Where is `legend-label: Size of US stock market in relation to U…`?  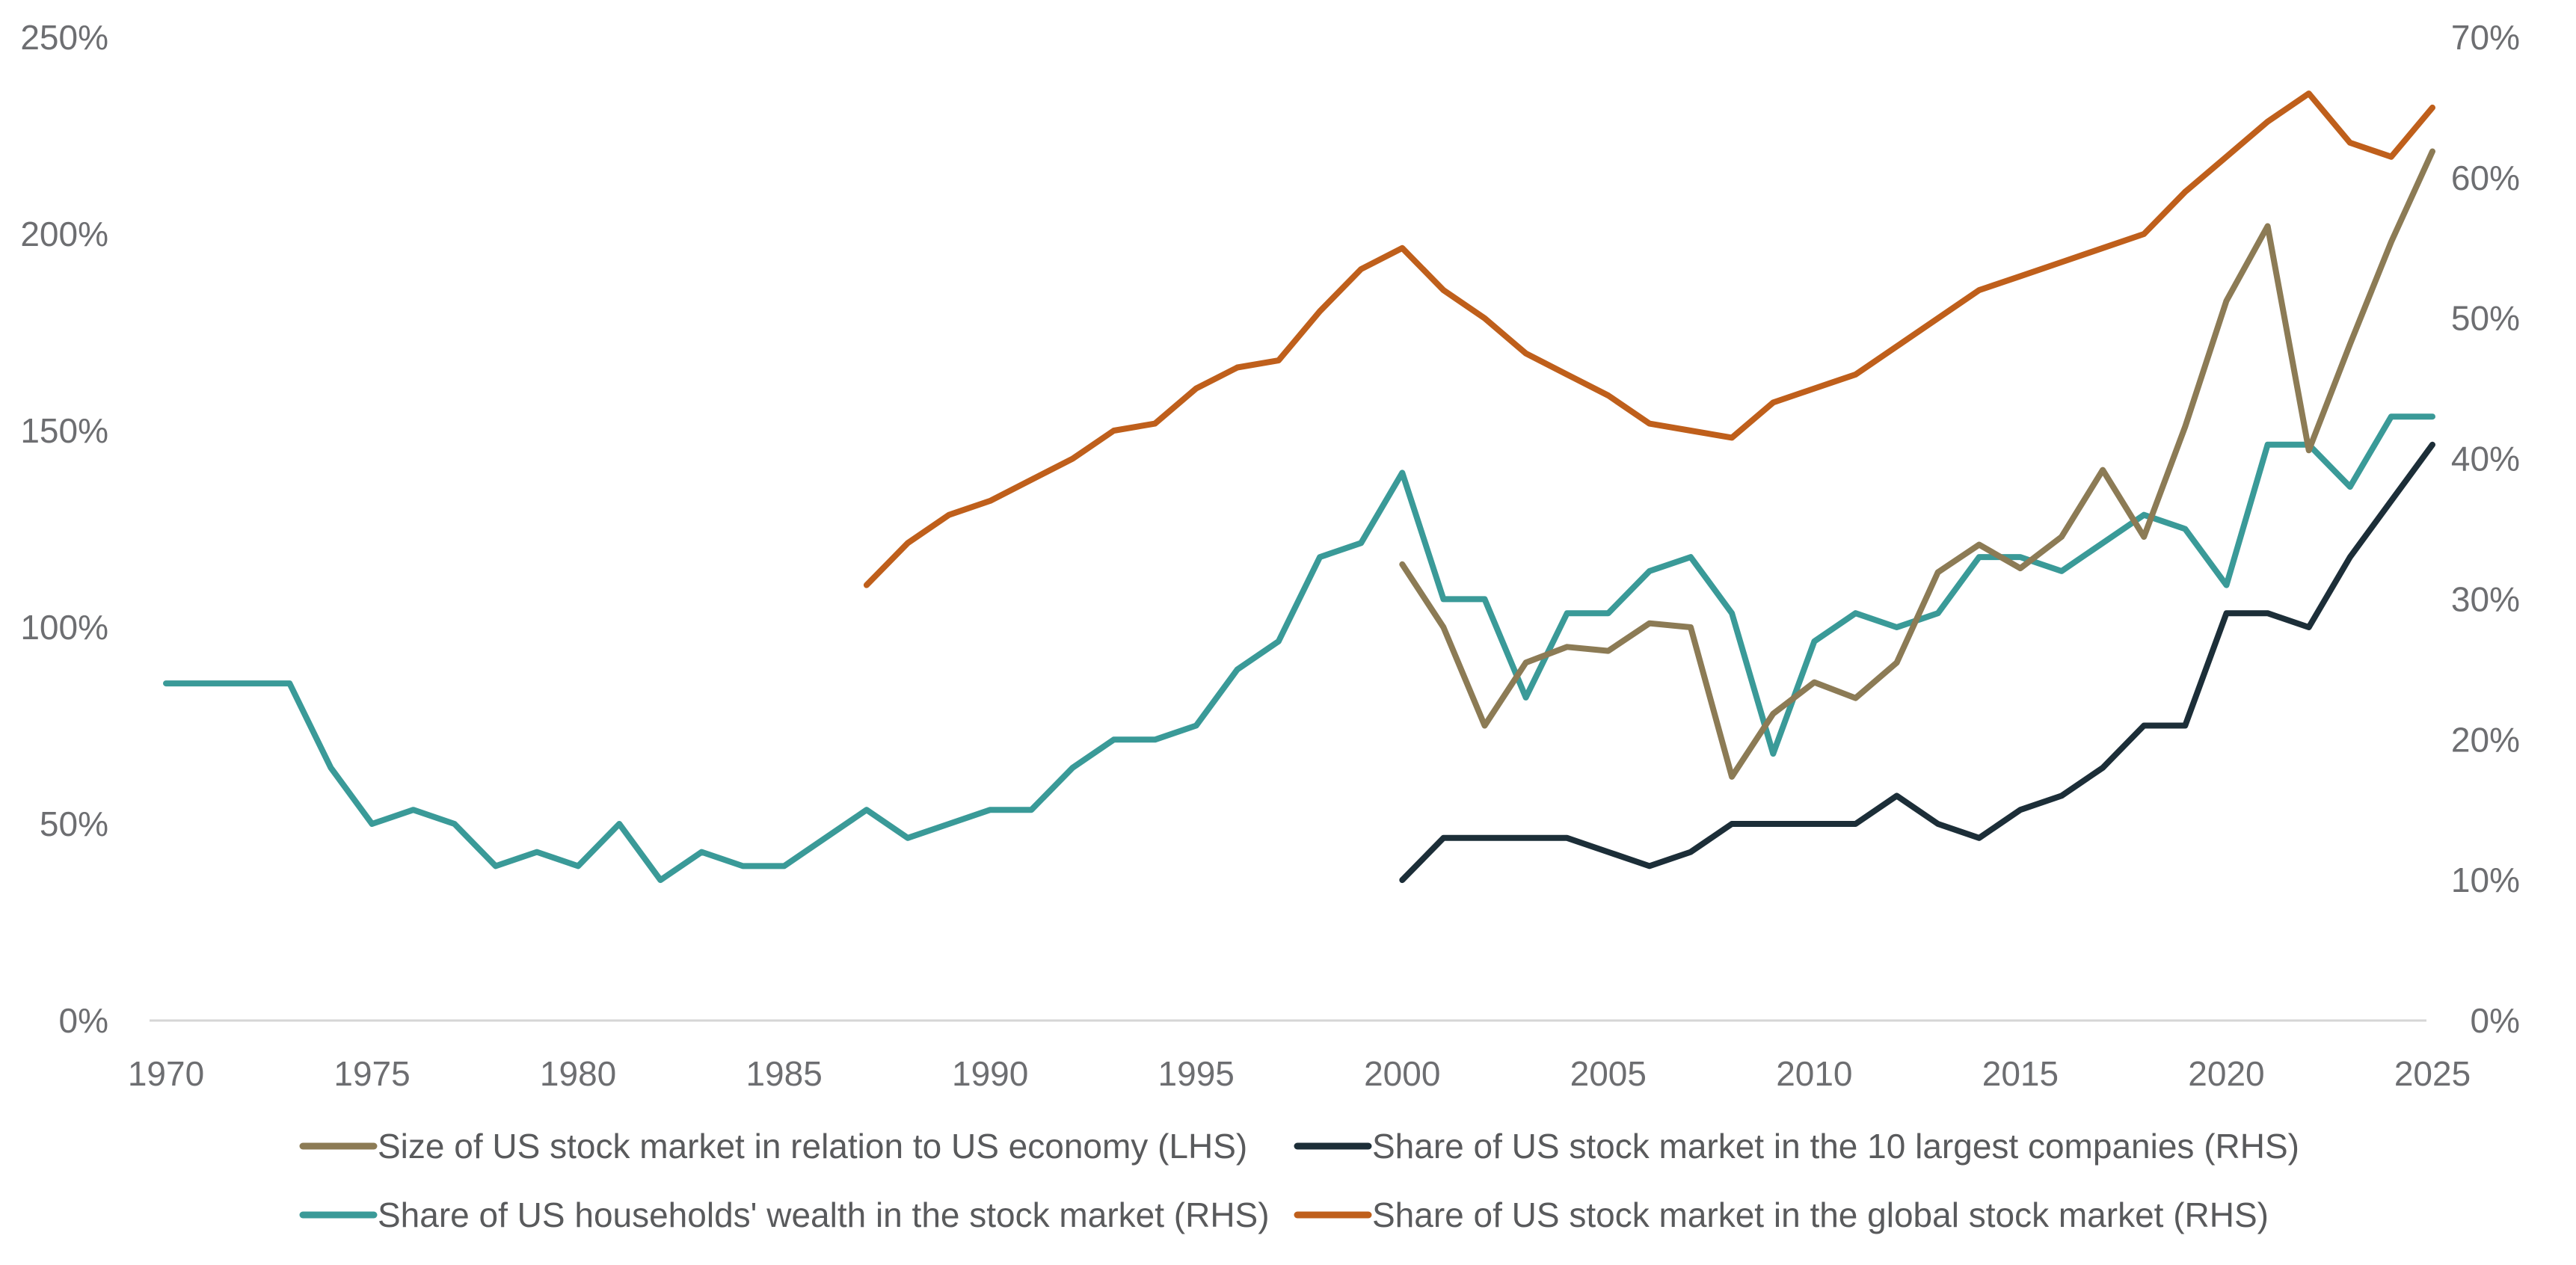 legend-label: Size of US stock market in relation to U… is located at coordinates (812, 1146).